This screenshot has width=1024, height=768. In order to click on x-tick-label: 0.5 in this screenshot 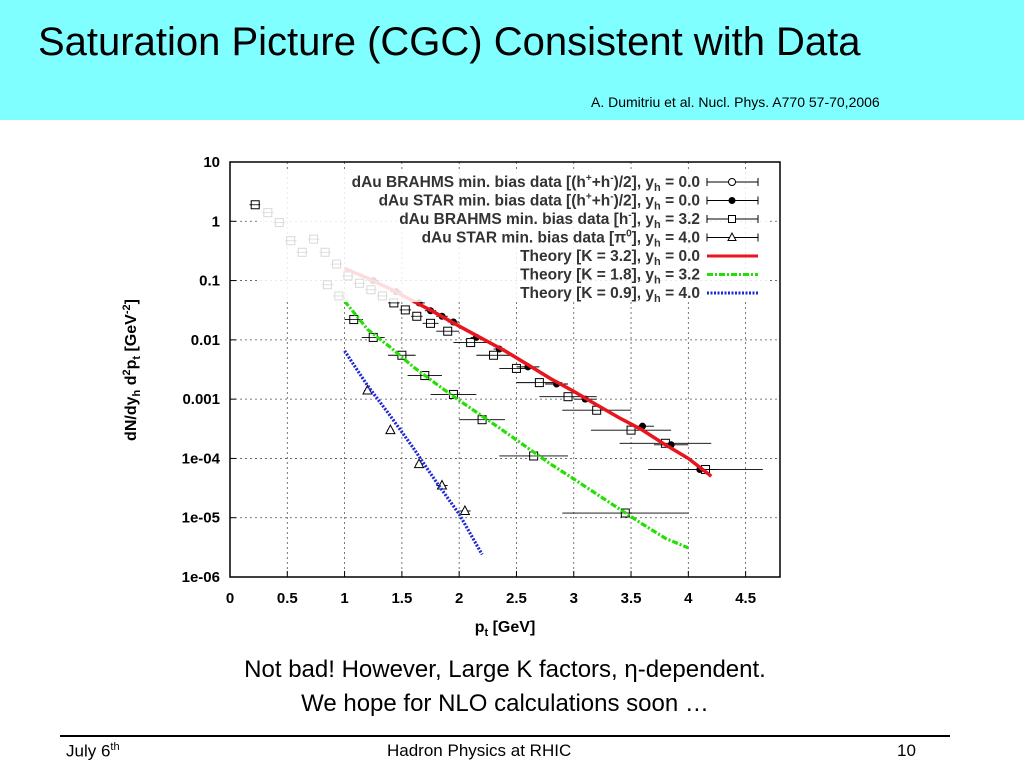, I will do `click(287, 598)`.